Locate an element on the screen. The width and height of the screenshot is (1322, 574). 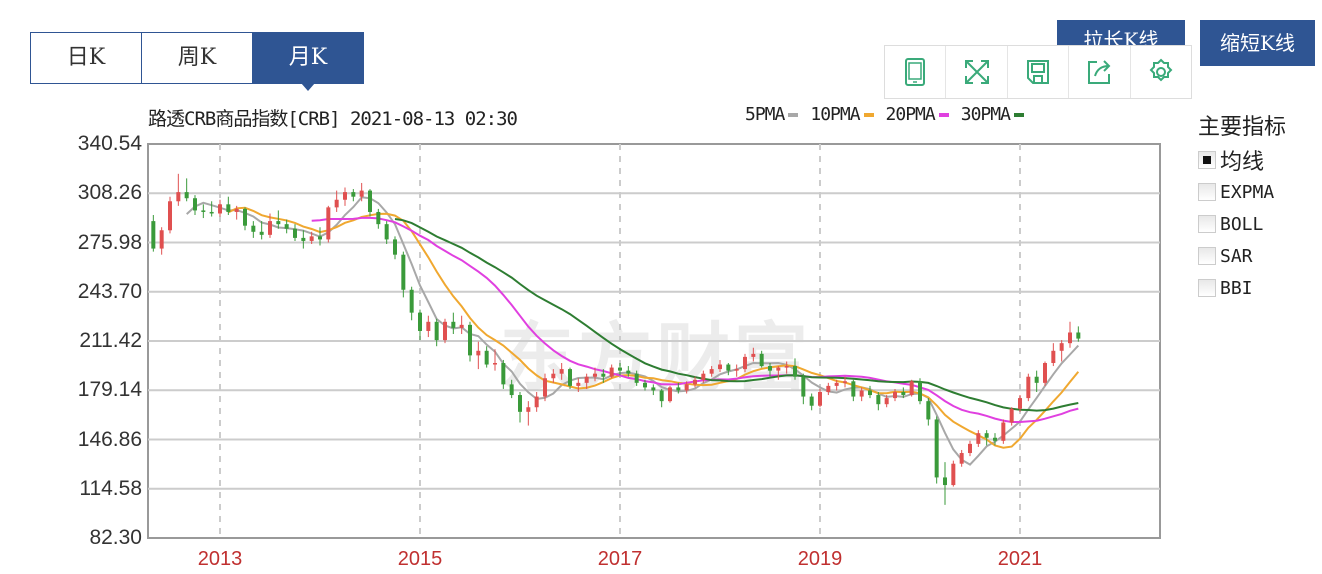
tab-monthly-k: 月K is located at coordinates (308, 62).